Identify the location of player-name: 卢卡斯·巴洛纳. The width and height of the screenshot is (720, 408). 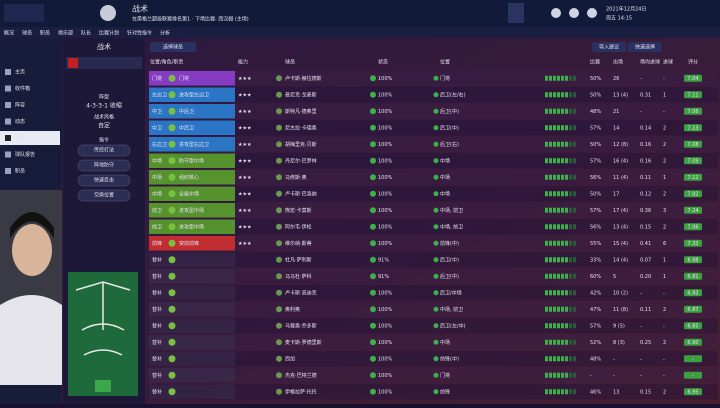
(301, 193).